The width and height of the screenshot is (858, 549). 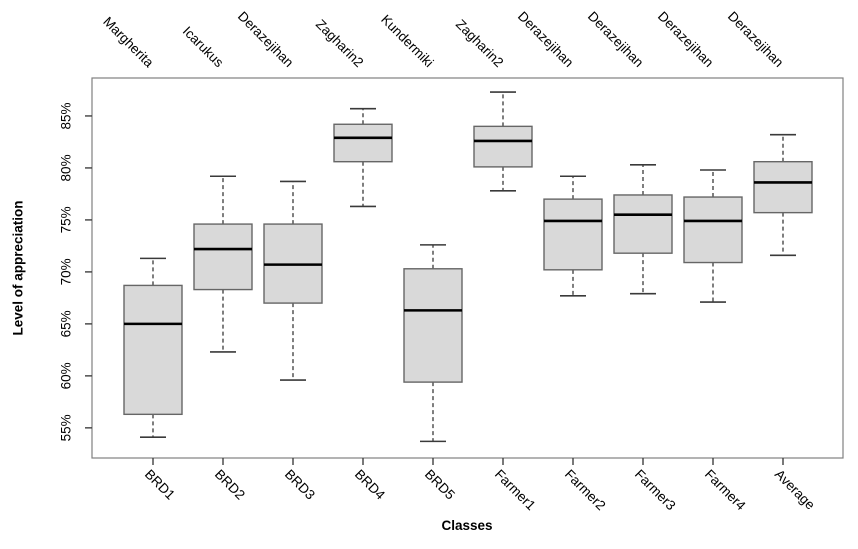 What do you see at coordinates (503, 146) in the screenshot?
I see `box-Farmer1` at bounding box center [503, 146].